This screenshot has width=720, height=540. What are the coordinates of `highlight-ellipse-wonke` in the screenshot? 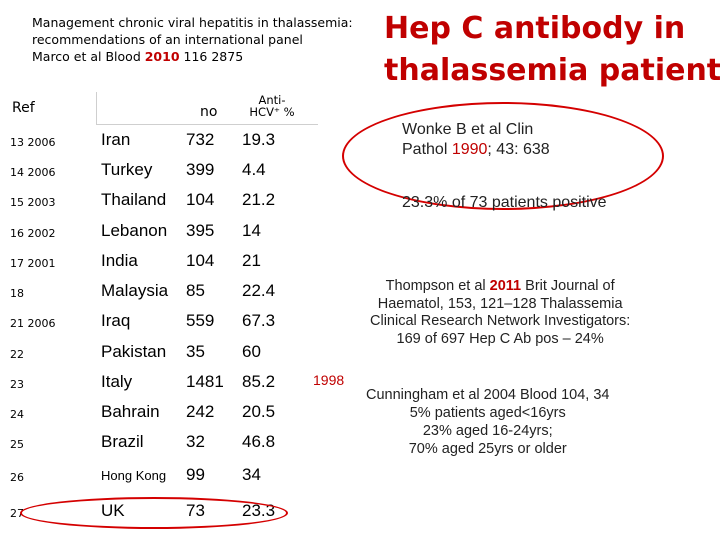 It's located at (503, 156).